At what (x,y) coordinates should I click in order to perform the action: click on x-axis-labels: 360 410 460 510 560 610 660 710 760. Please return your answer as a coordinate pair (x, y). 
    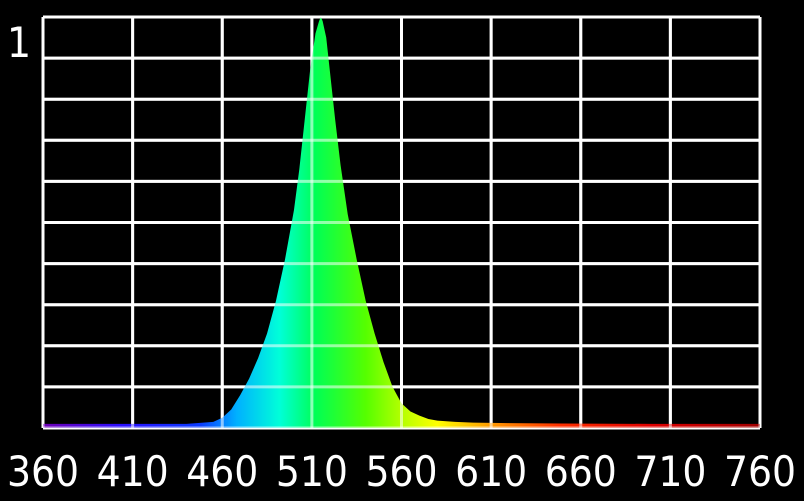
    Looking at the image, I should click on (401, 471).